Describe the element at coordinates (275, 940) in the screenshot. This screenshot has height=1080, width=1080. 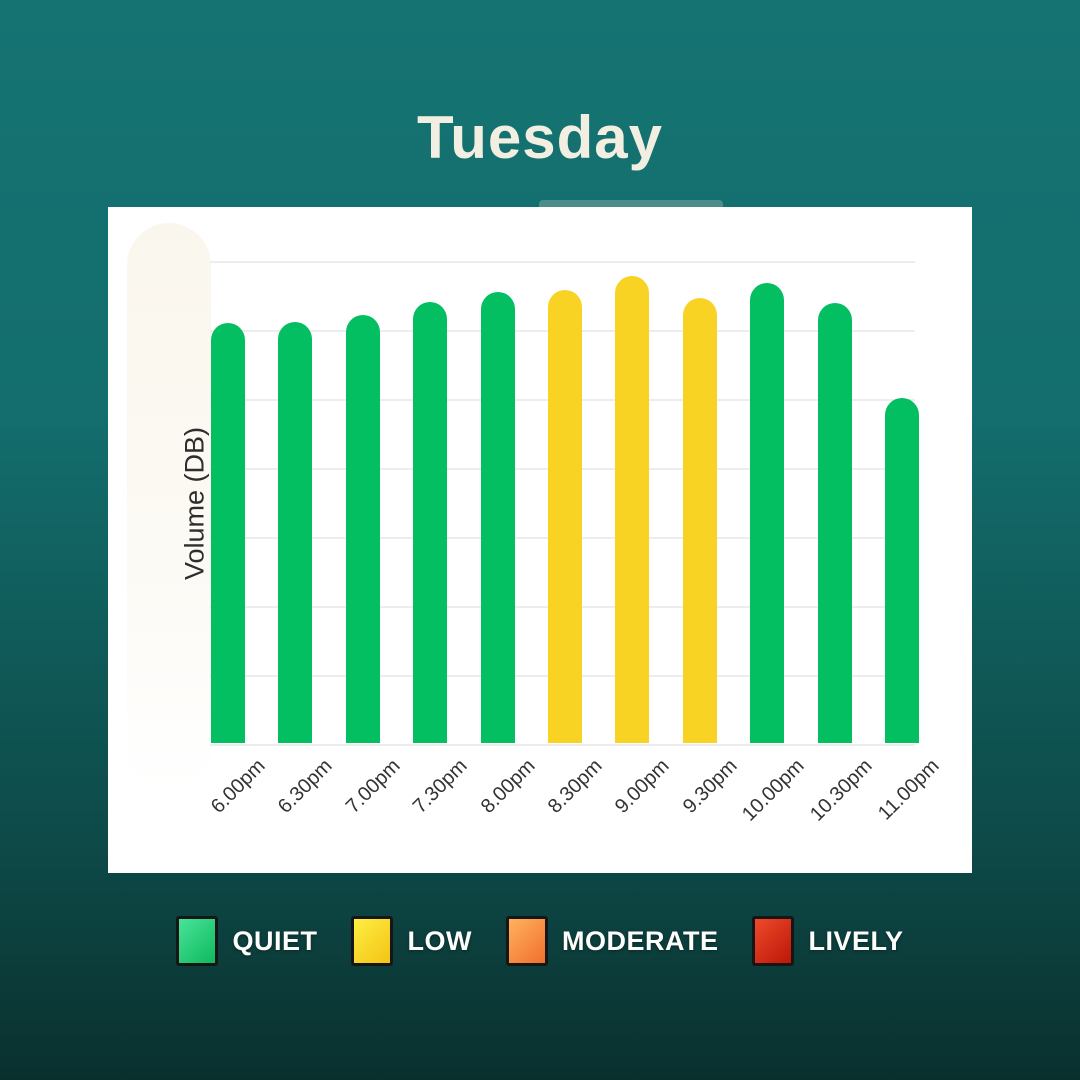
I see `legend-label-quiet: QUIET` at that location.